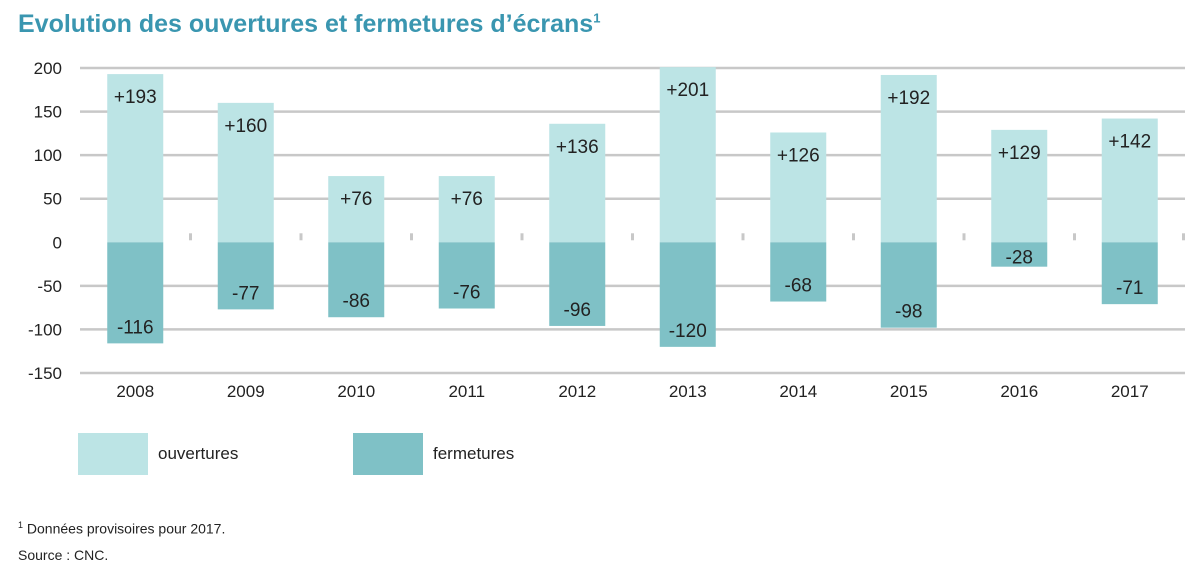  Describe the element at coordinates (48, 112) in the screenshot. I see `y-tick-label-150: 150` at that location.